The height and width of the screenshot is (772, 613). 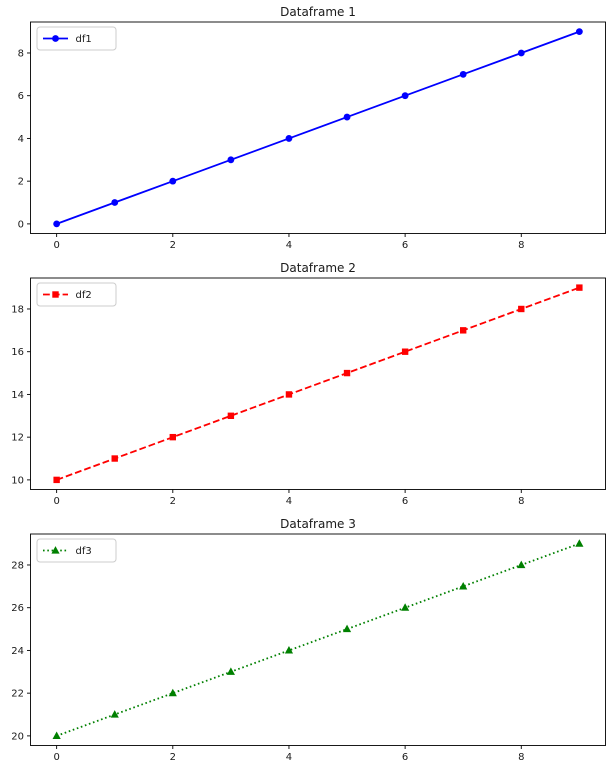 I want to click on y-tick-label: 18, so click(x=17, y=309).